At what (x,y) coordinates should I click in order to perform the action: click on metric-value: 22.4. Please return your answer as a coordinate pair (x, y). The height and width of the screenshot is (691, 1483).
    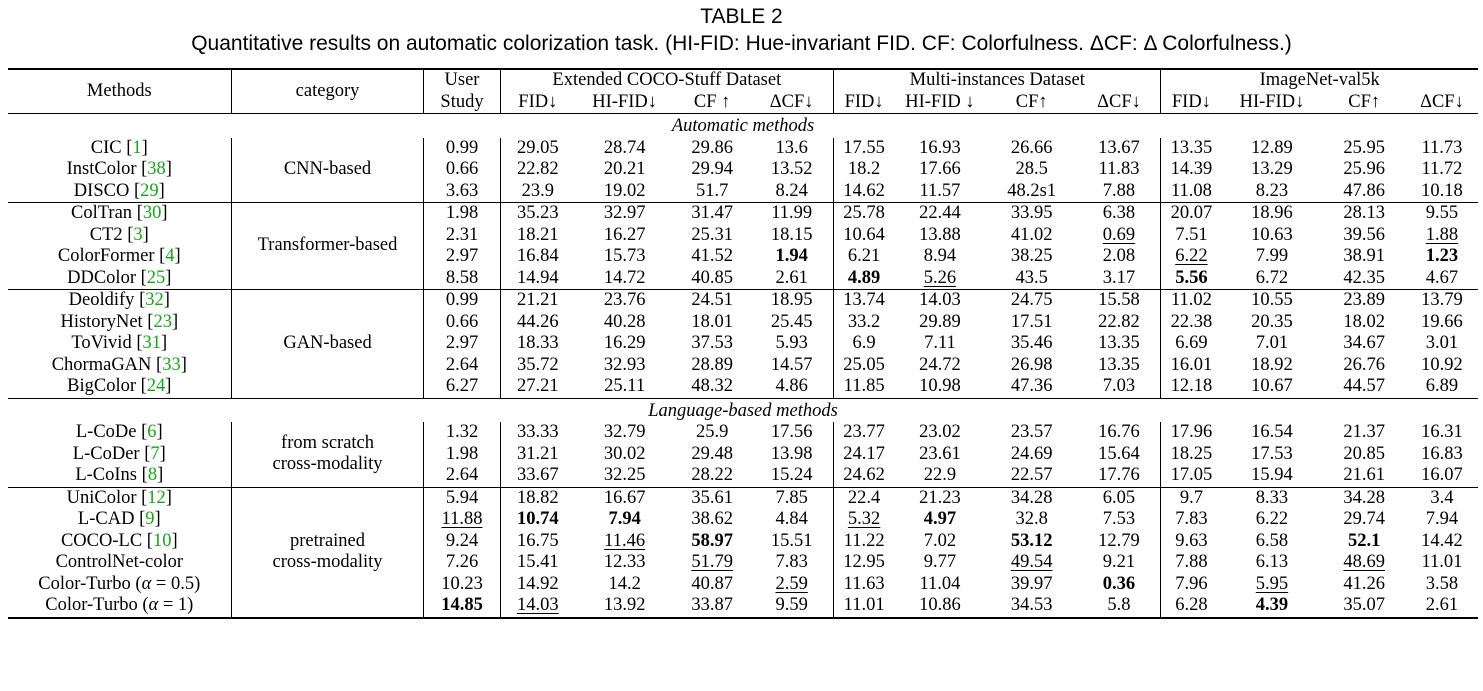
    Looking at the image, I should click on (864, 497).